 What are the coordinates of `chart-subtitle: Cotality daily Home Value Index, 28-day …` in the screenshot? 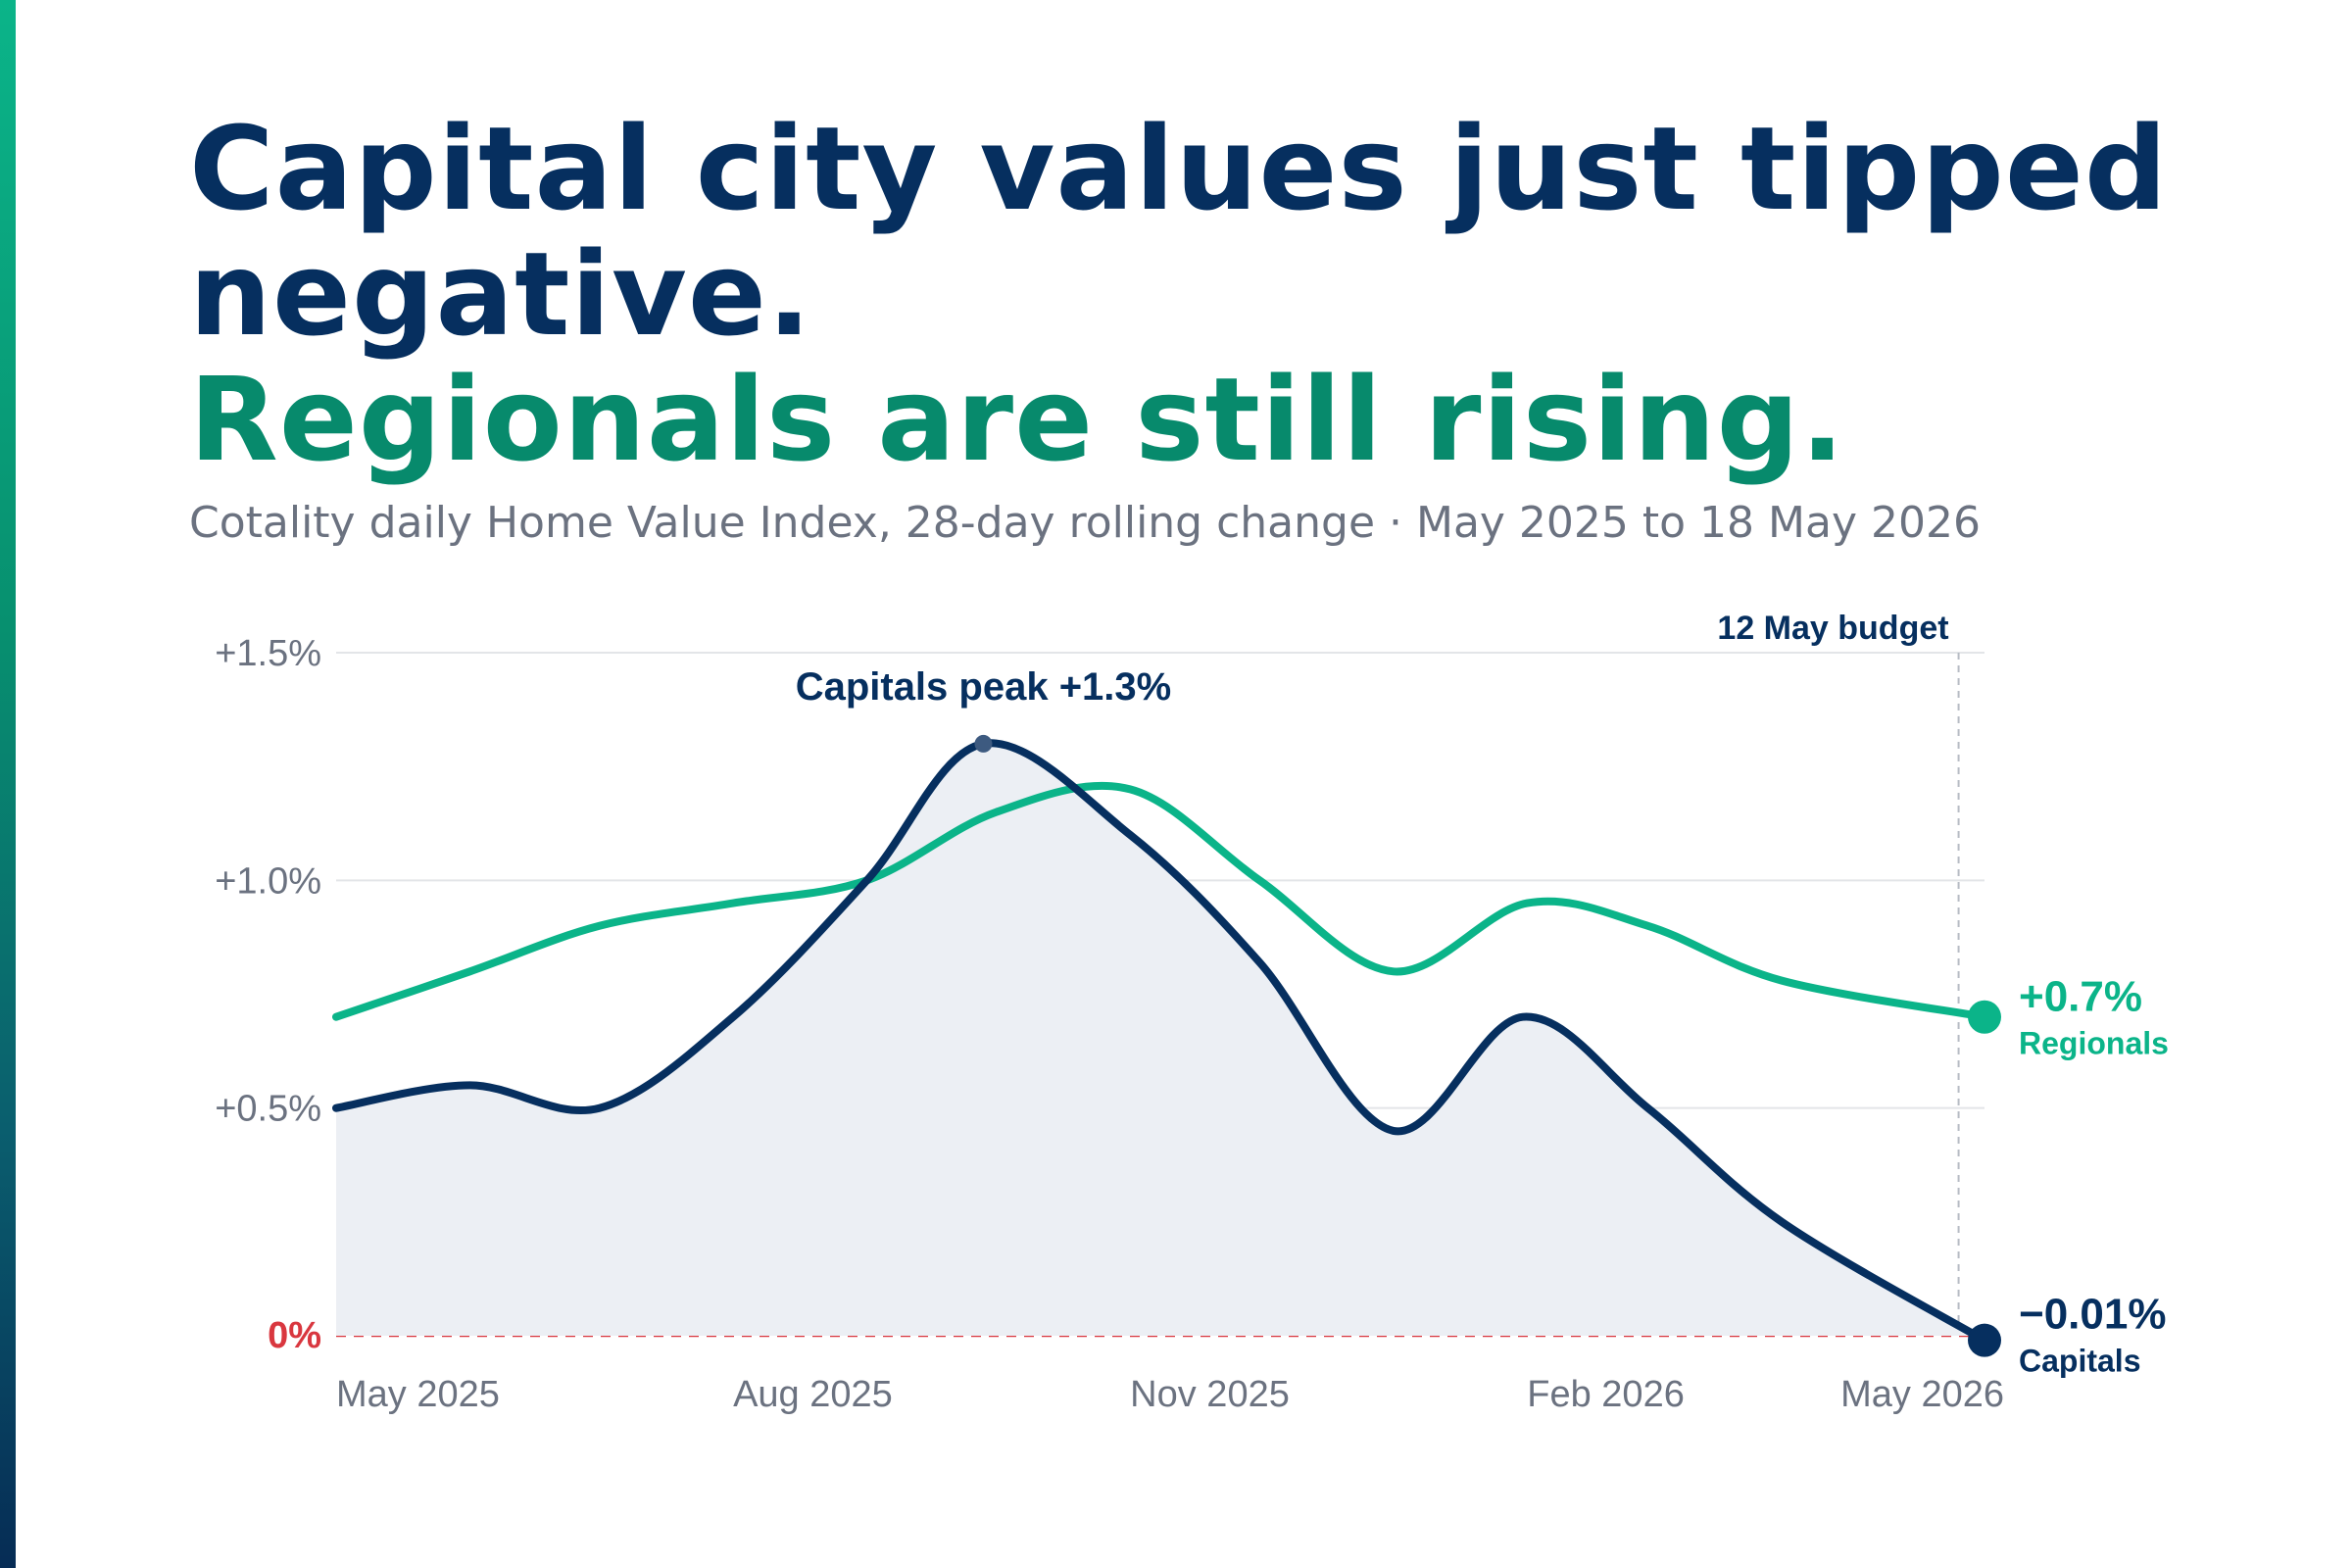 It's located at (1085, 523).